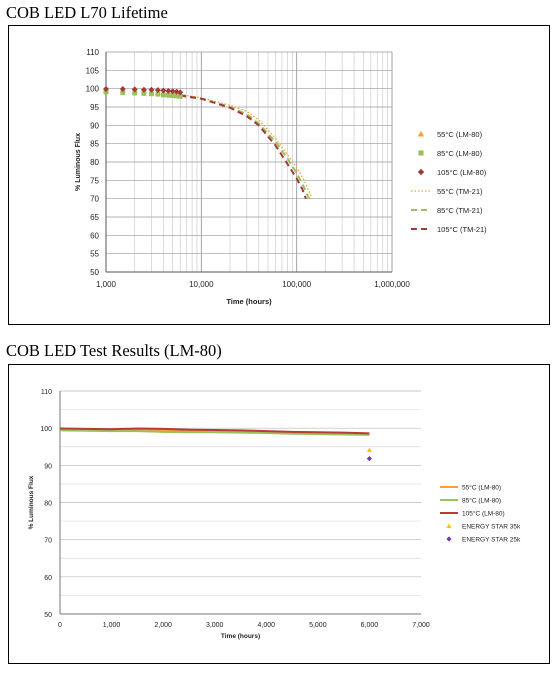 This screenshot has width=558, height=673. What do you see at coordinates (491, 540) in the screenshot?
I see `legend-label-4: ENERGY STAR 25k` at bounding box center [491, 540].